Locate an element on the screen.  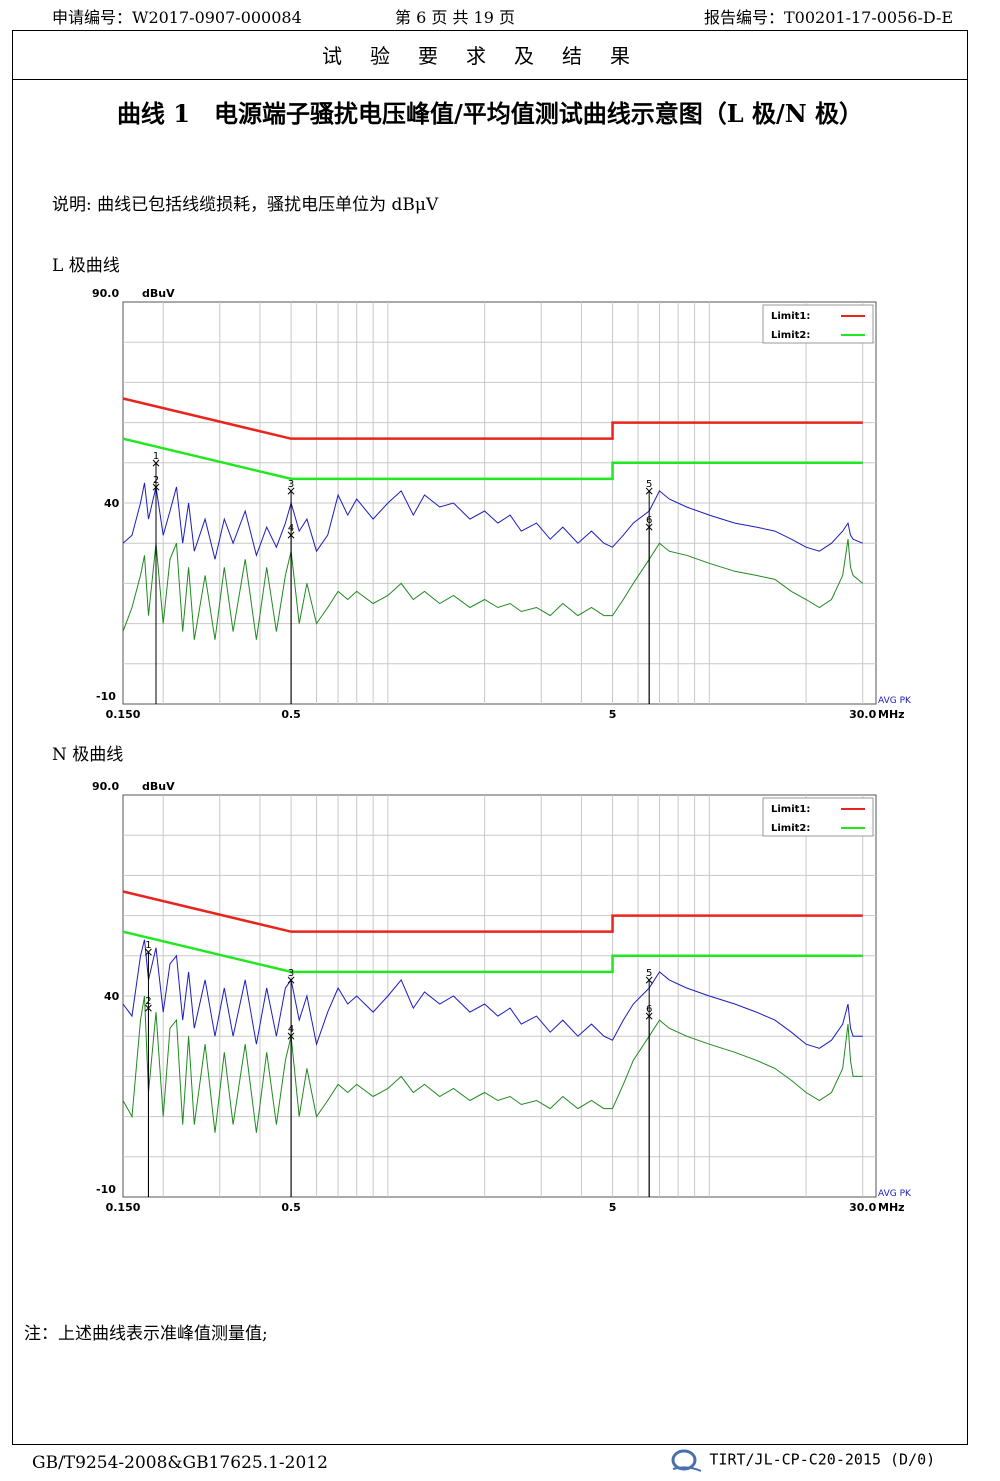
section-title: 试验要求及结果 is located at coordinates (490, 55).